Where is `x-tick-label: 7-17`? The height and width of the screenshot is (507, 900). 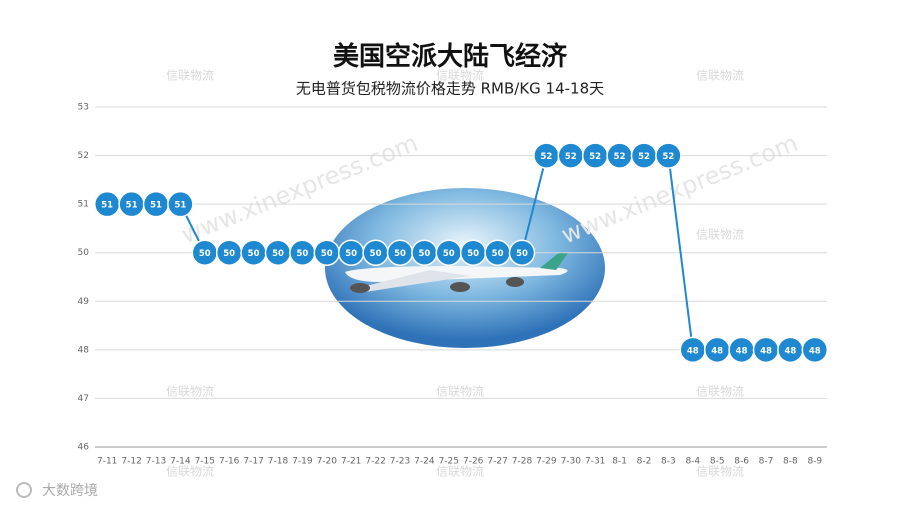
x-tick-label: 7-17 is located at coordinates (253, 462).